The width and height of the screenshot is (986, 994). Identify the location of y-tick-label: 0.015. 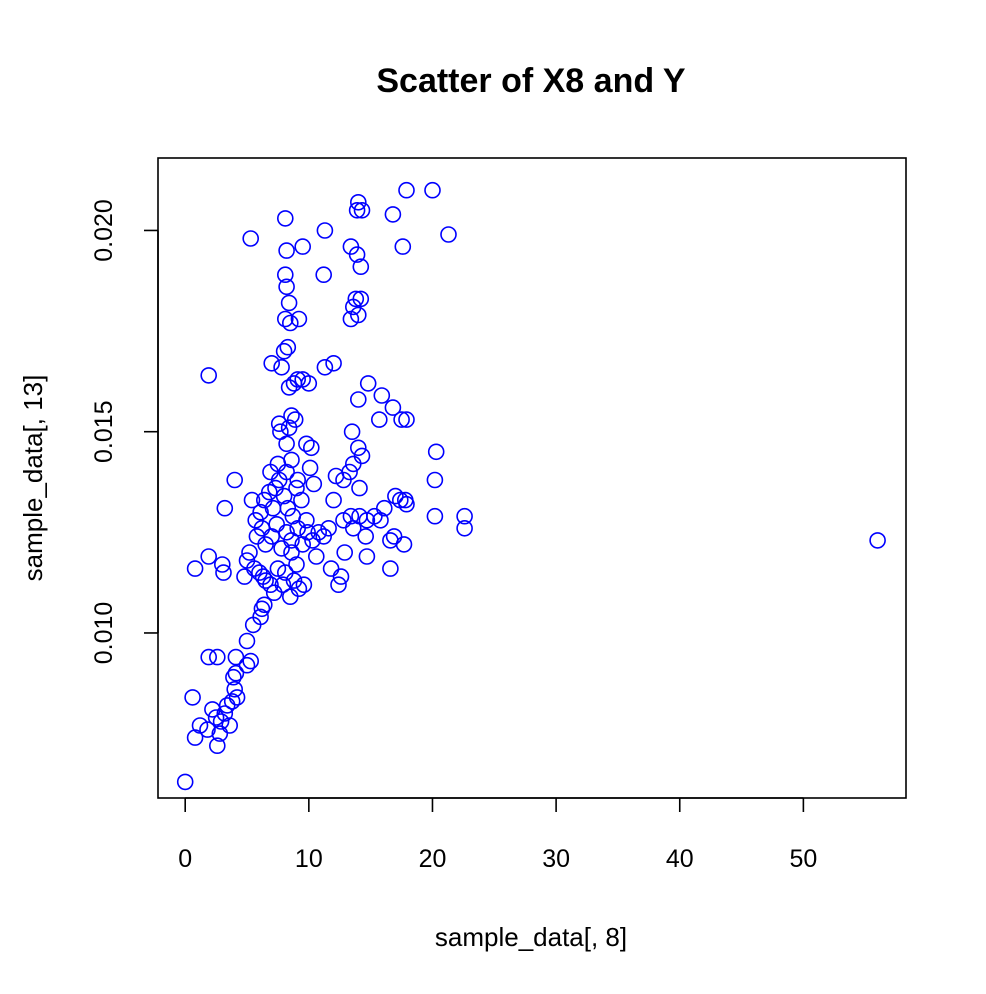
(104, 431).